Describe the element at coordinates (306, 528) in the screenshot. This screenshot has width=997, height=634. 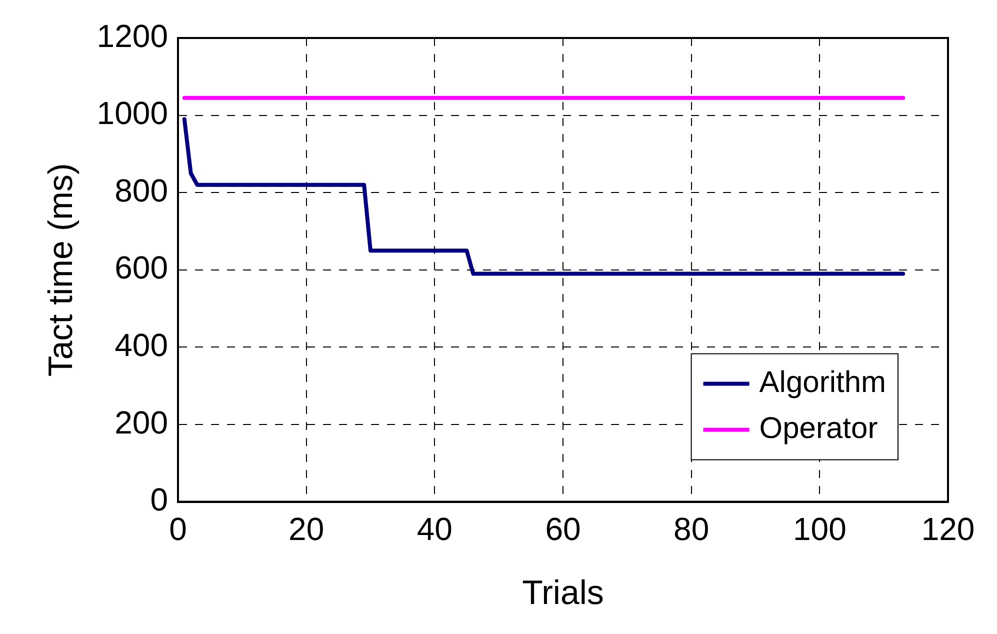
I see `x-tick-label: 20` at that location.